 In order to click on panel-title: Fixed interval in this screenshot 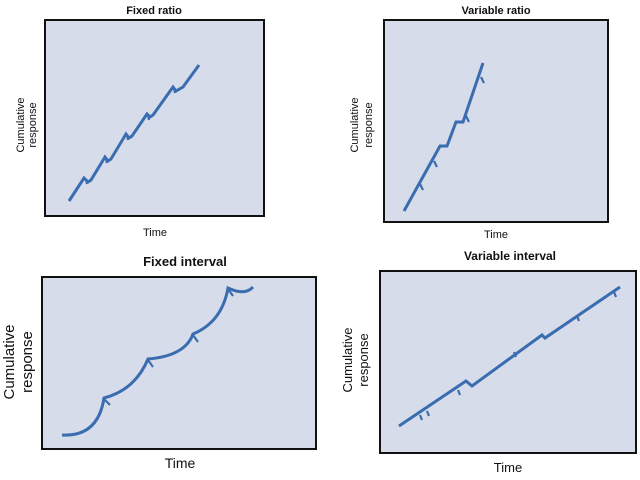, I will do `click(185, 261)`.